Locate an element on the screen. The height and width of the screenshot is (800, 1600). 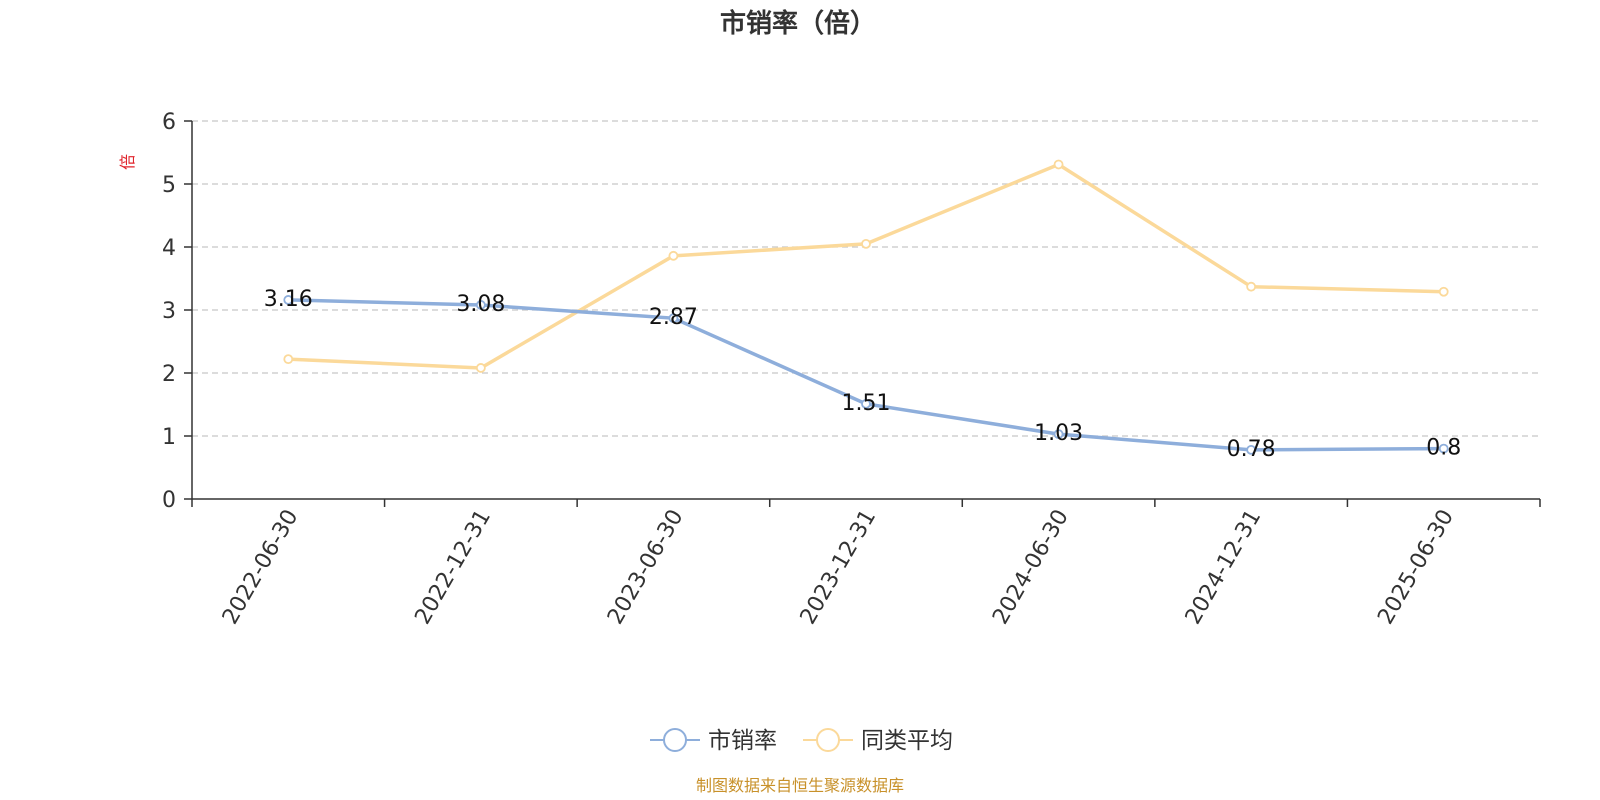
y-tick-label: 4 is located at coordinates (169, 248).